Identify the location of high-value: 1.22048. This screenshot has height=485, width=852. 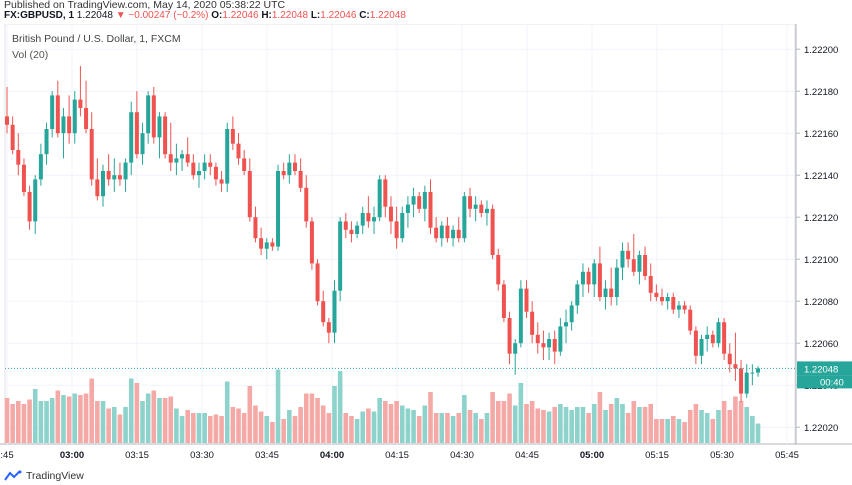
(290, 15).